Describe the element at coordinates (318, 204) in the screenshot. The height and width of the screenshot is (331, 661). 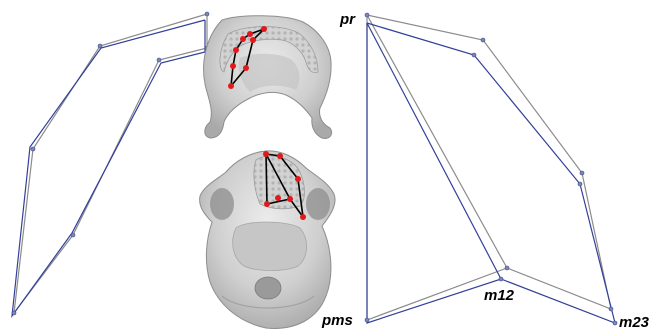
I see `skull-right-zygomatic-opening` at that location.